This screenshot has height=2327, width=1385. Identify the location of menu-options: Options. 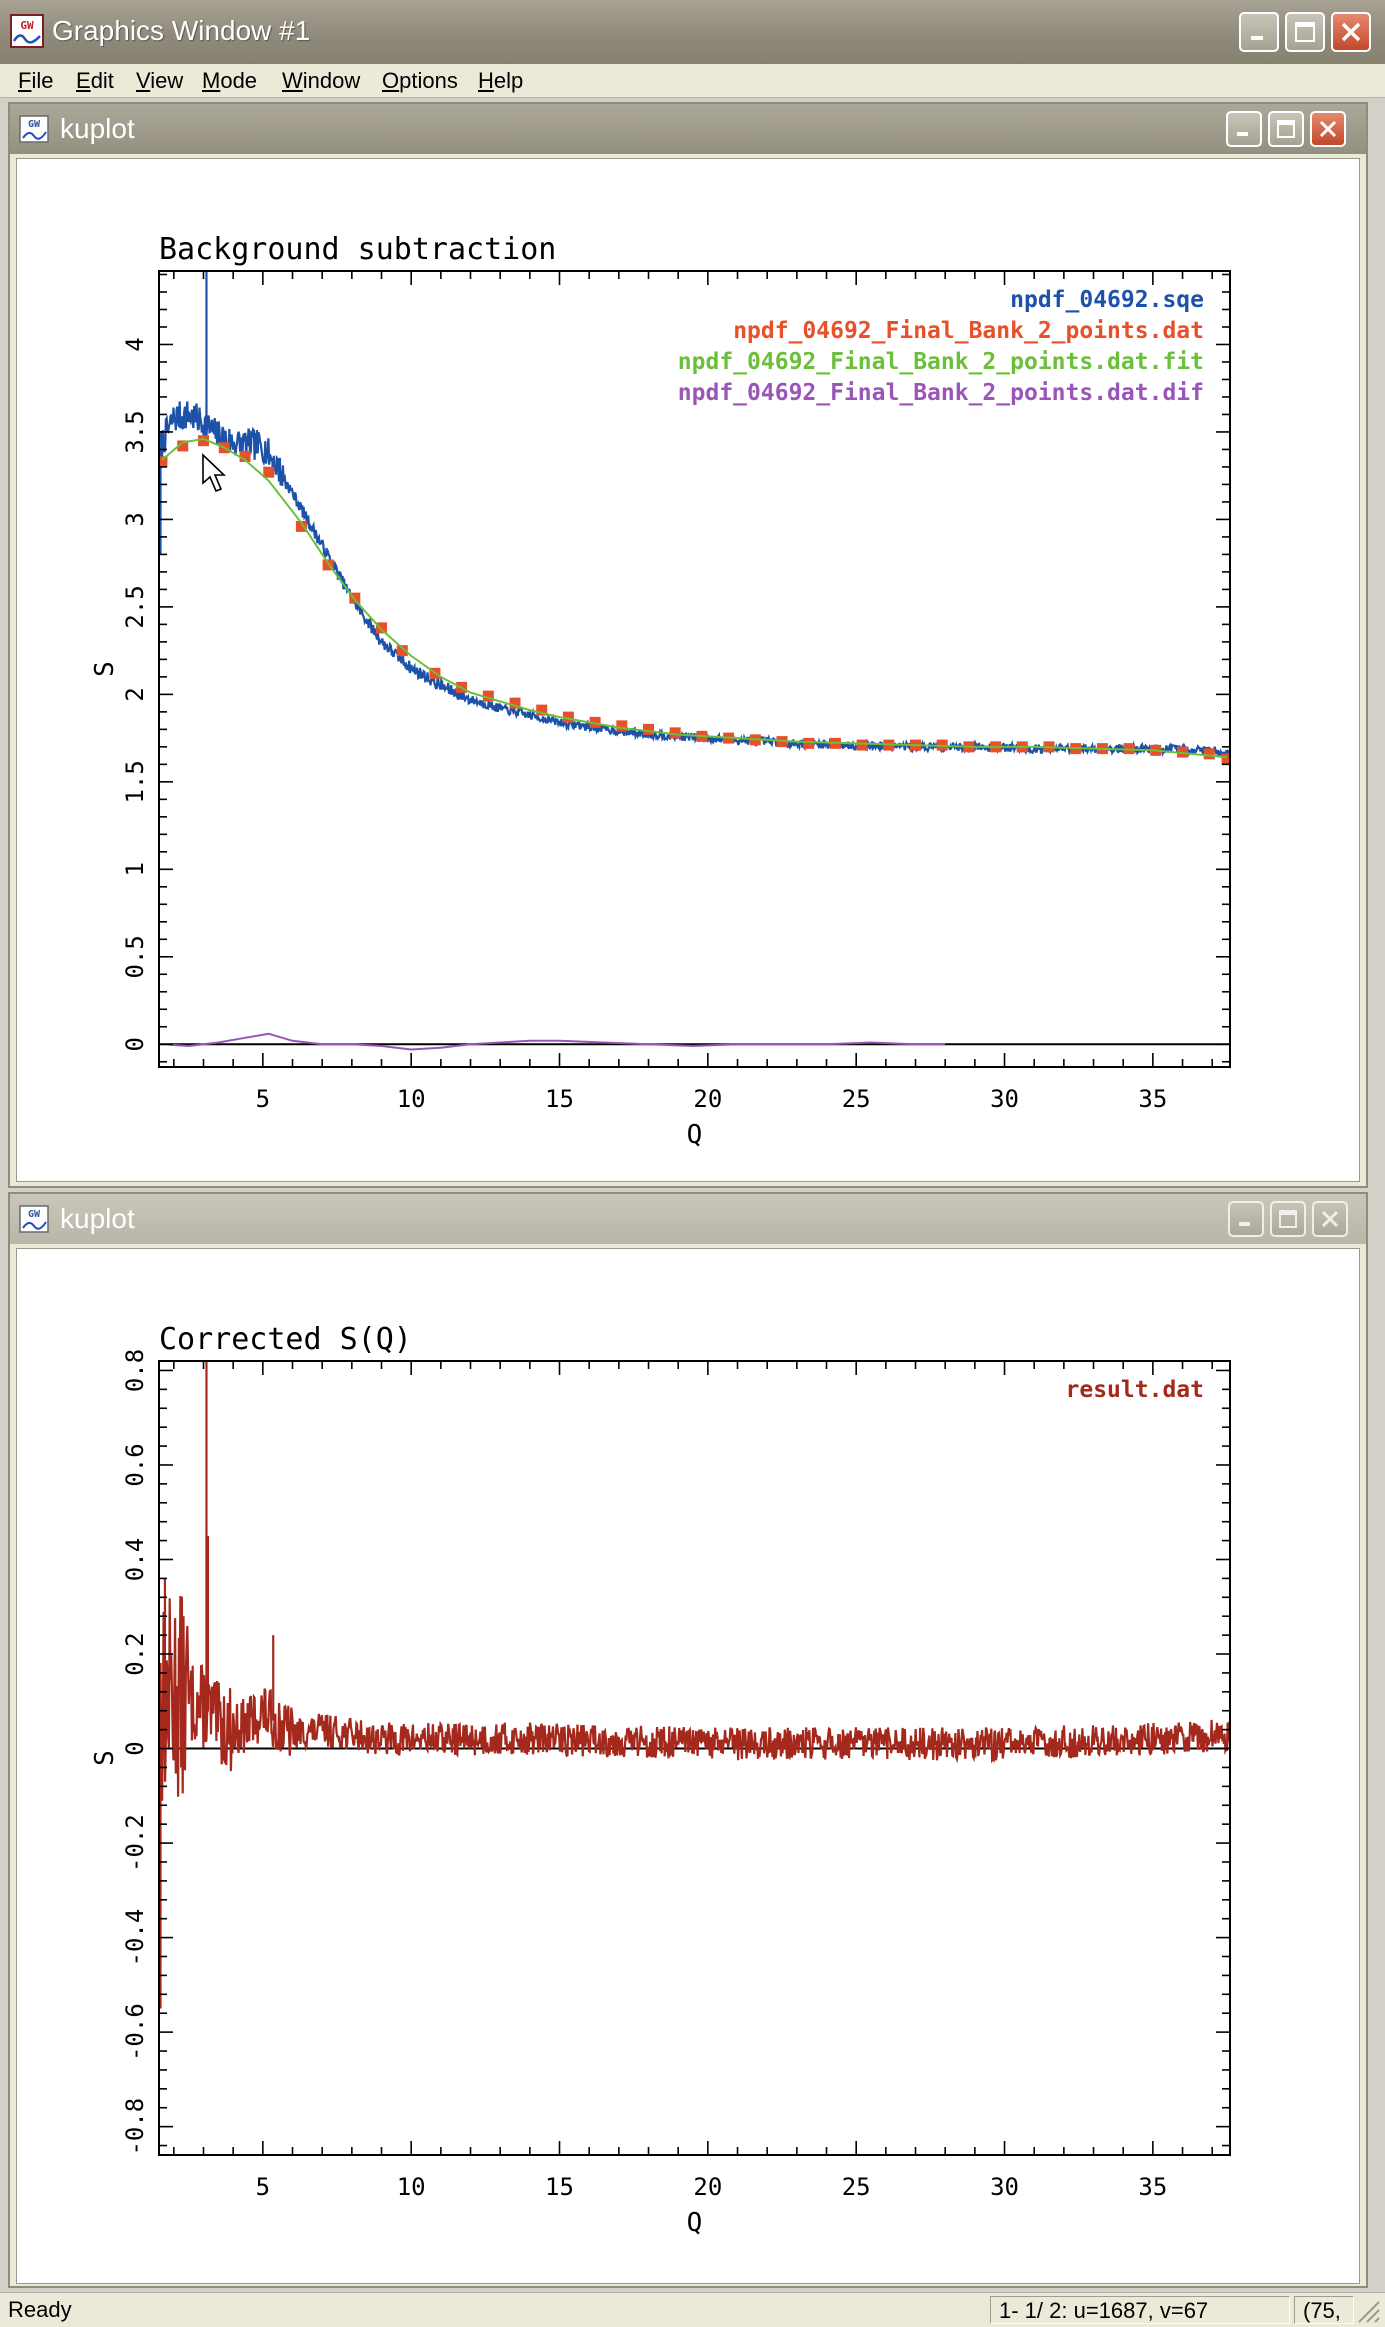
(420, 81).